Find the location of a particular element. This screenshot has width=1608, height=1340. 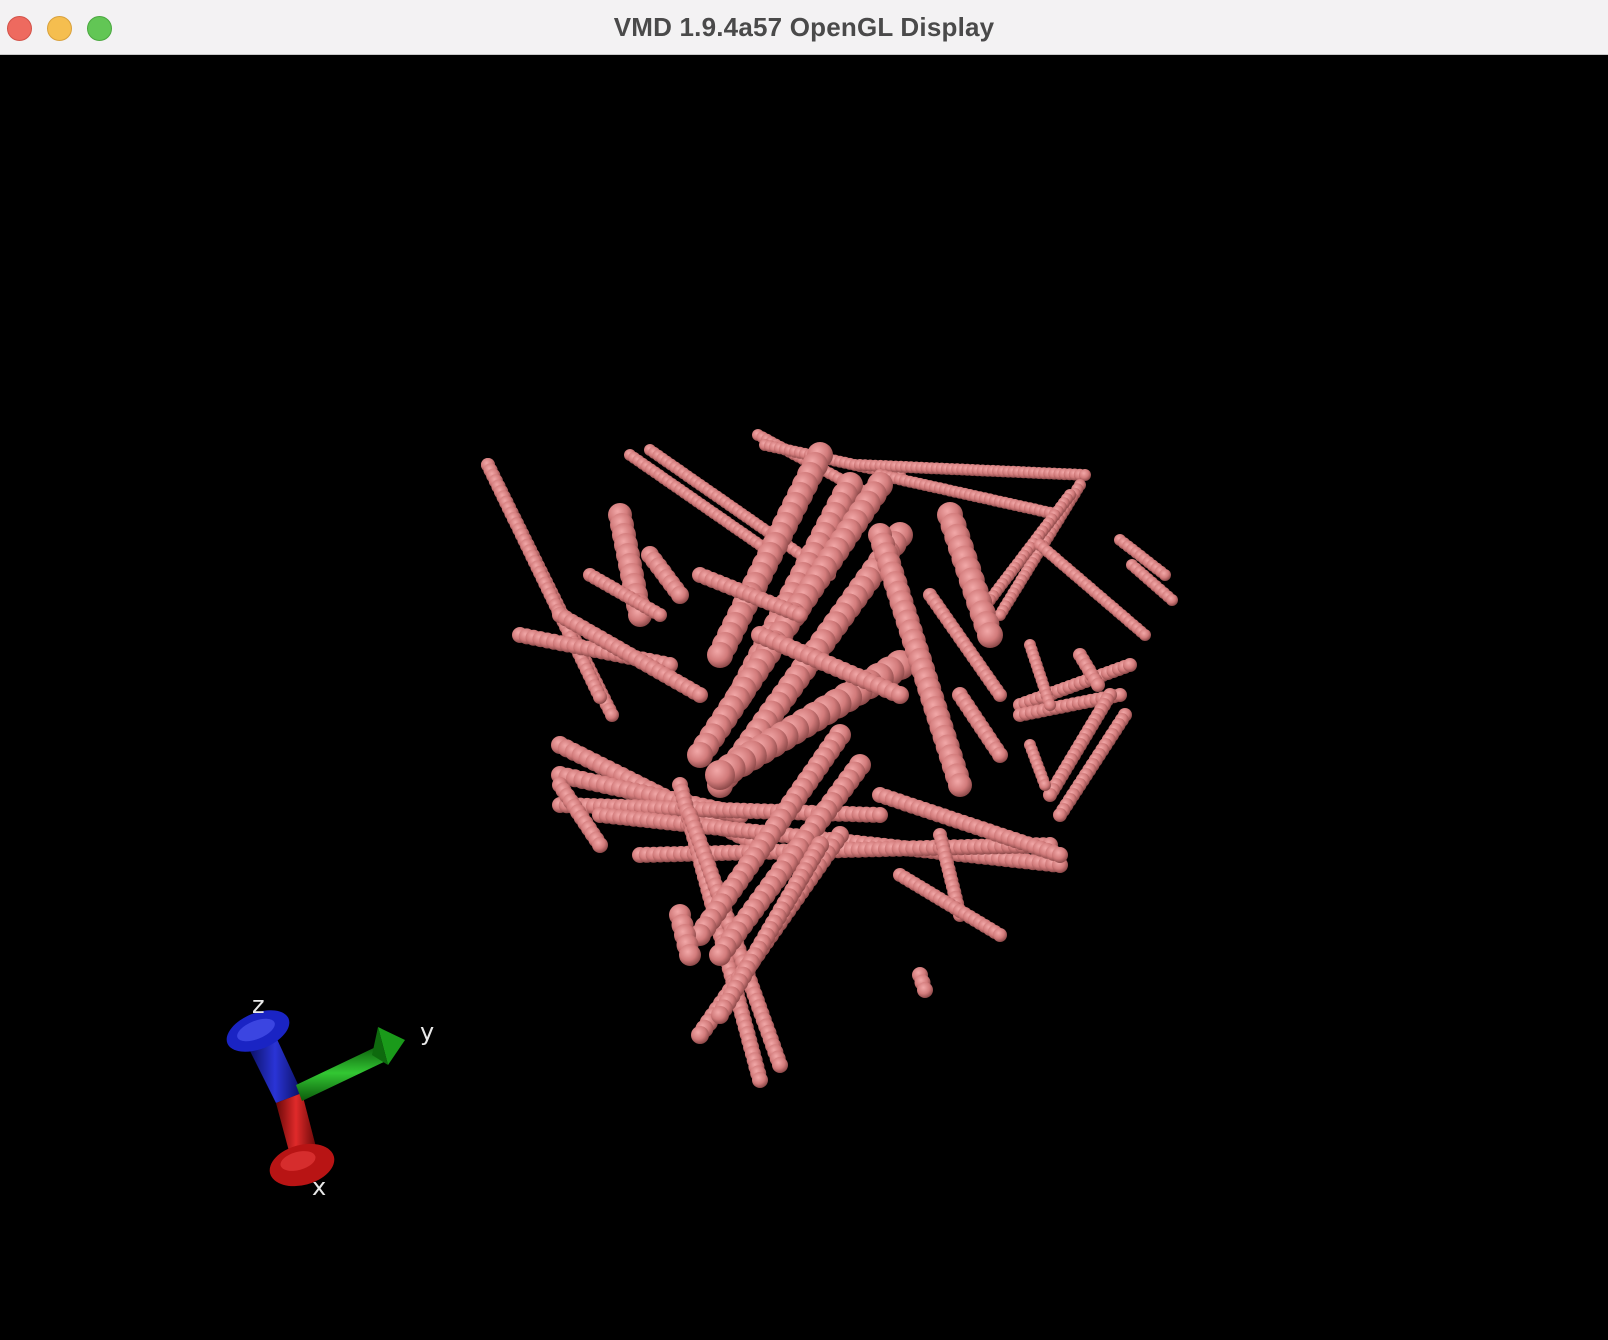

y-axis-label: y is located at coordinates (427, 1032).